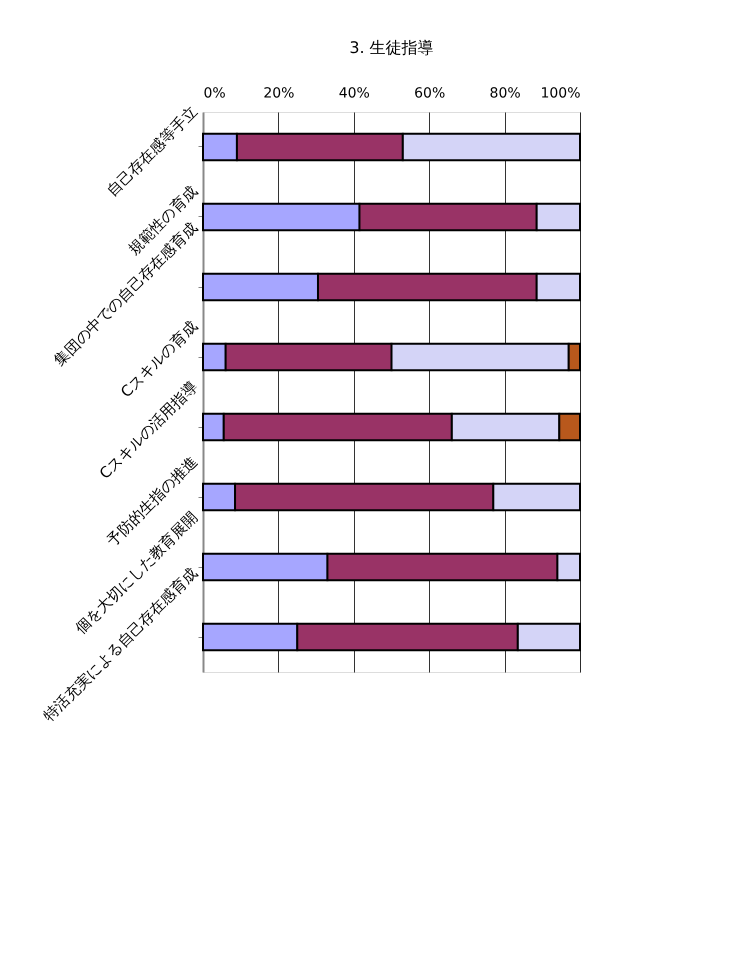 The image size is (741, 977). I want to click on x-tick-label: 80%, so click(505, 94).